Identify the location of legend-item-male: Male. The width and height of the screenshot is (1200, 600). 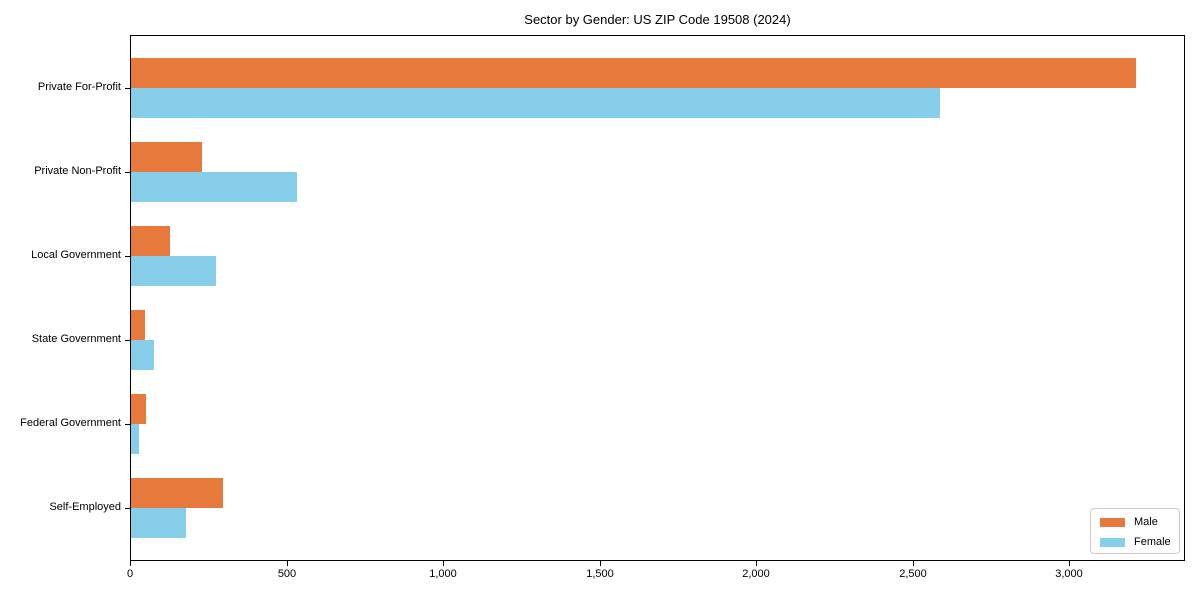
(1135, 522).